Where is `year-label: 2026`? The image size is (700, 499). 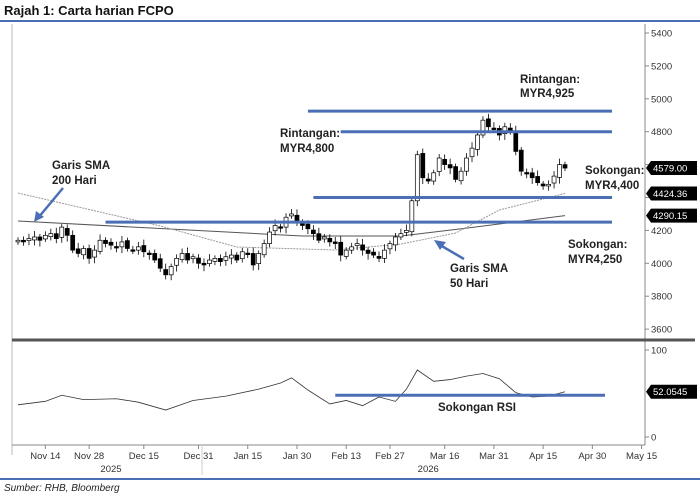
year-label: 2026 is located at coordinates (428, 469).